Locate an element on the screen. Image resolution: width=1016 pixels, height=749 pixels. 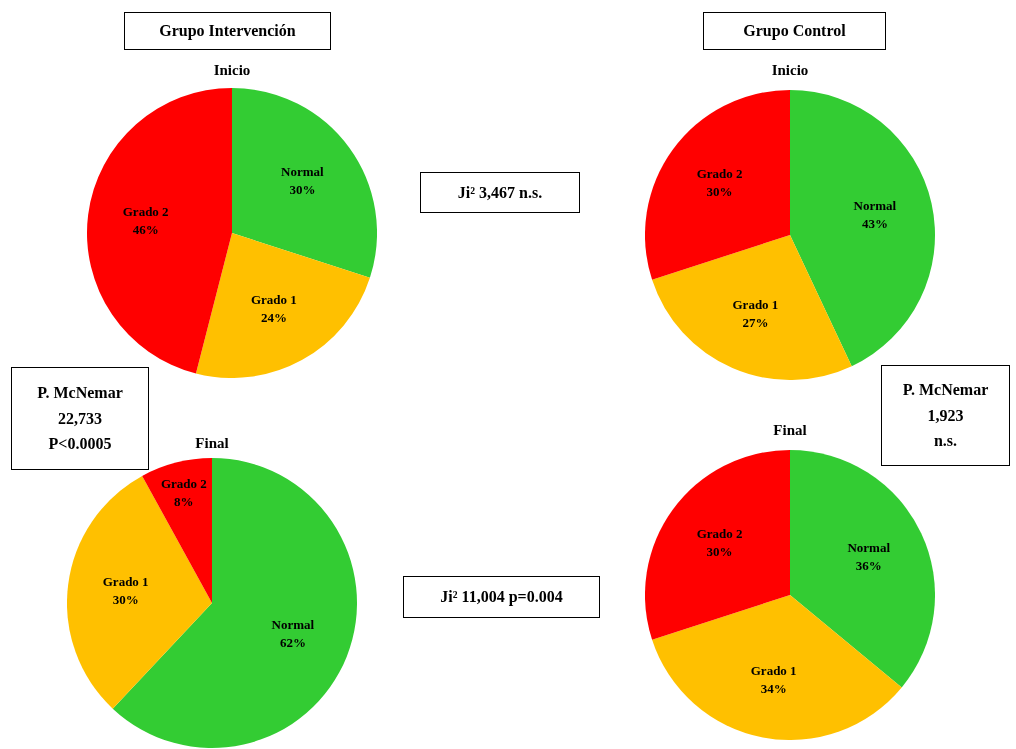
text: Ji² 11,004 p=0.004 is located at coordinates (501, 597).